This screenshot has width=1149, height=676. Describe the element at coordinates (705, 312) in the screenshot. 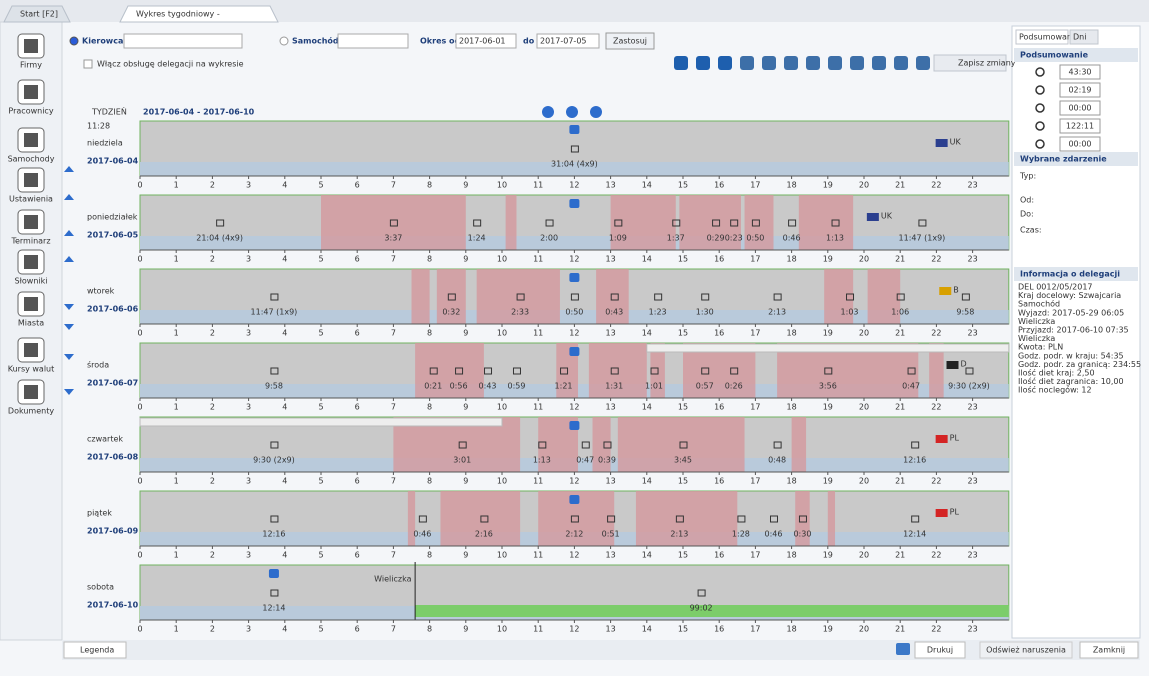

I see `event-duration: 1:30` at that location.